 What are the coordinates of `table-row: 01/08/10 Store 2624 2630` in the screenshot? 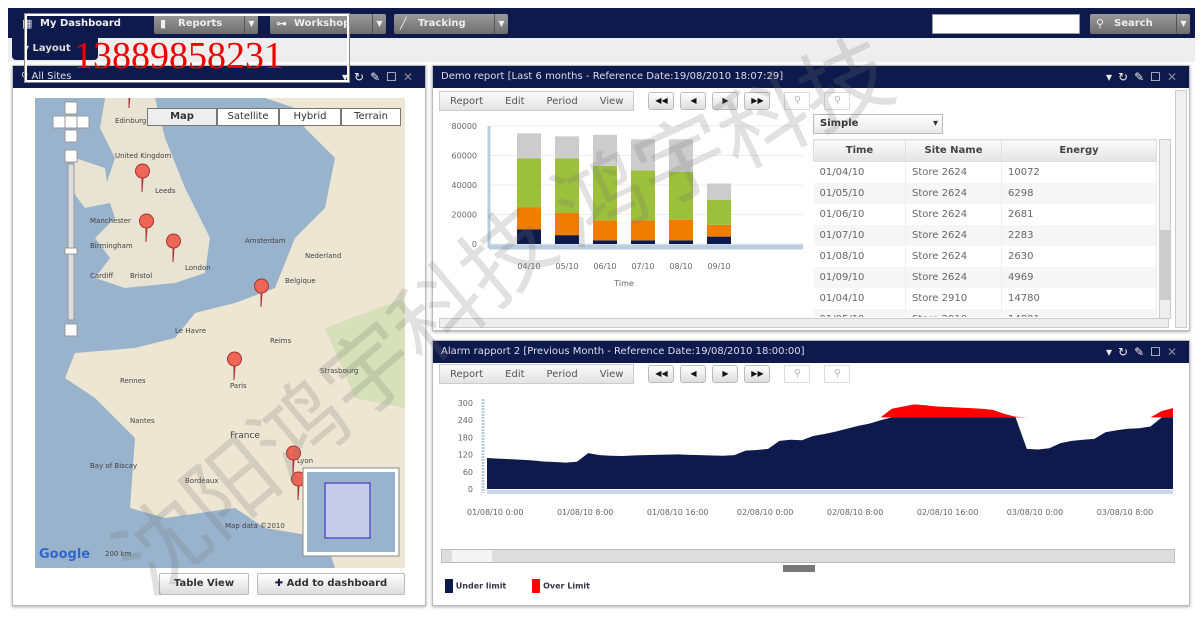 It's located at (985, 256).